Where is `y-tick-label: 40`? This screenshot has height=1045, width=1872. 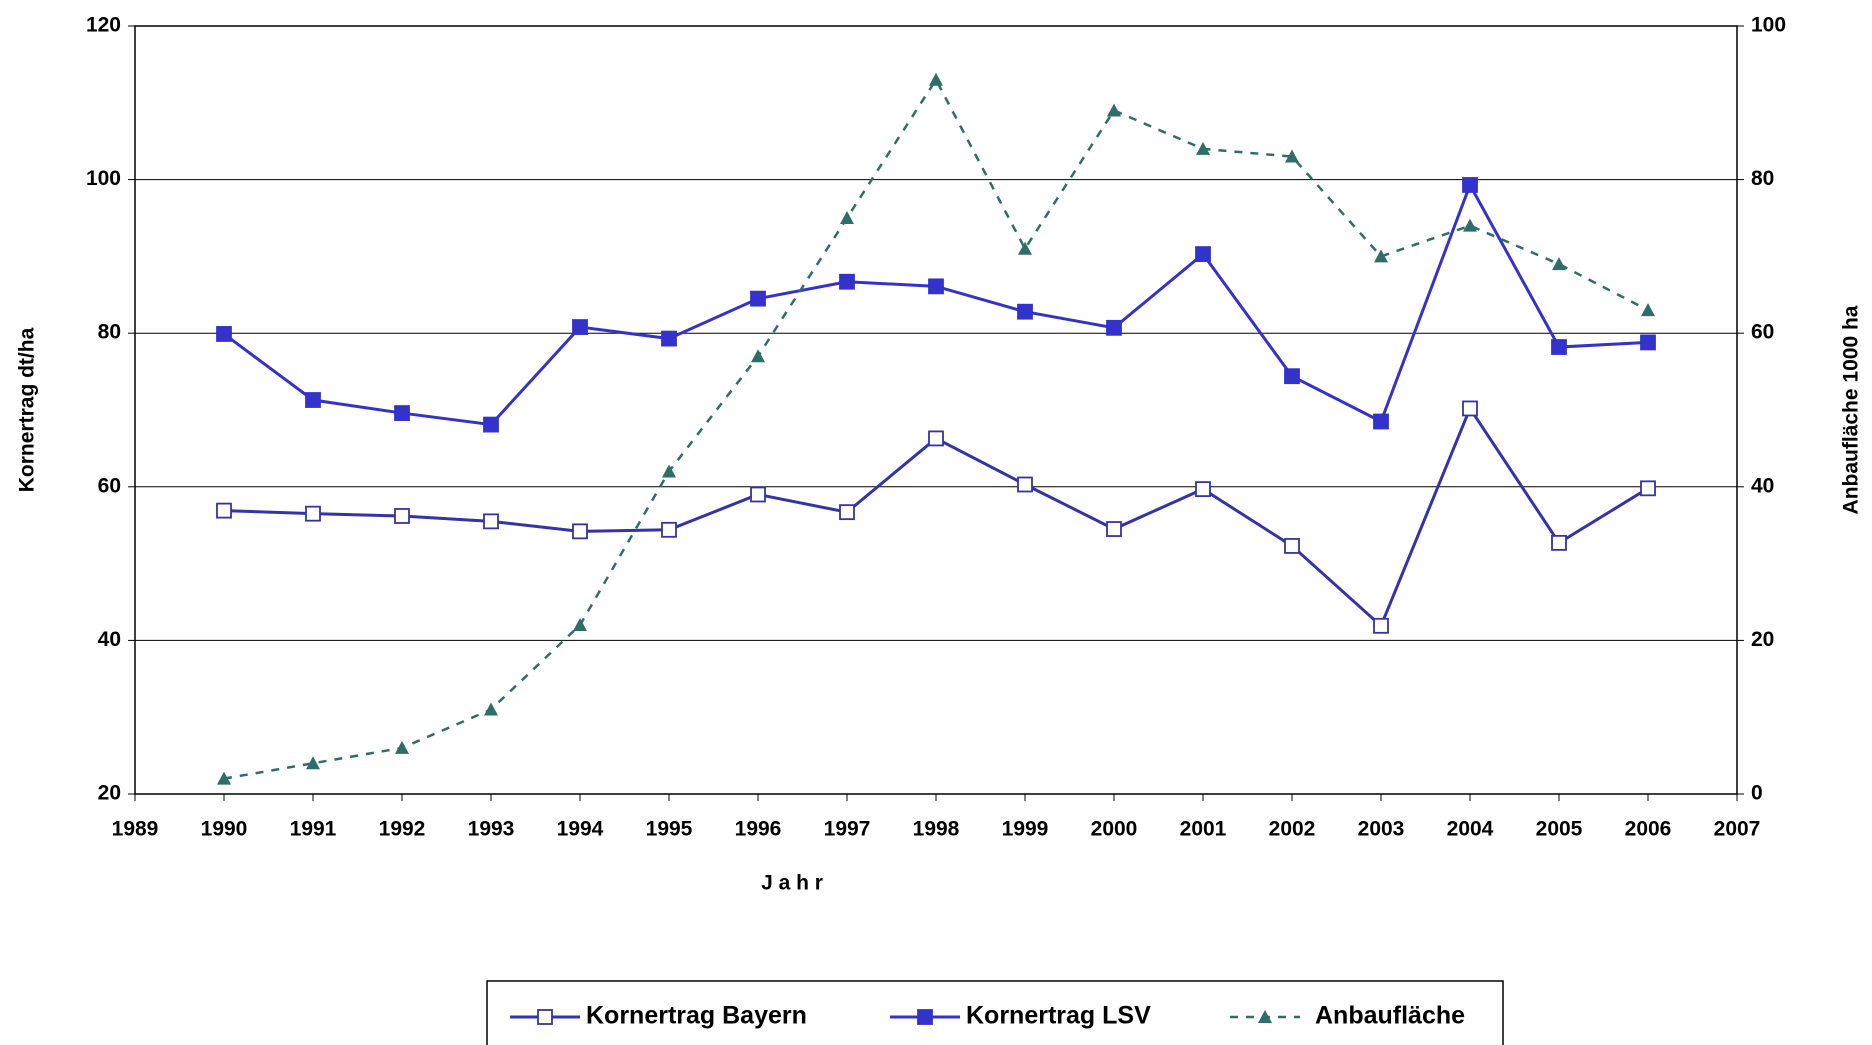
y-tick-label: 40 is located at coordinates (109, 639).